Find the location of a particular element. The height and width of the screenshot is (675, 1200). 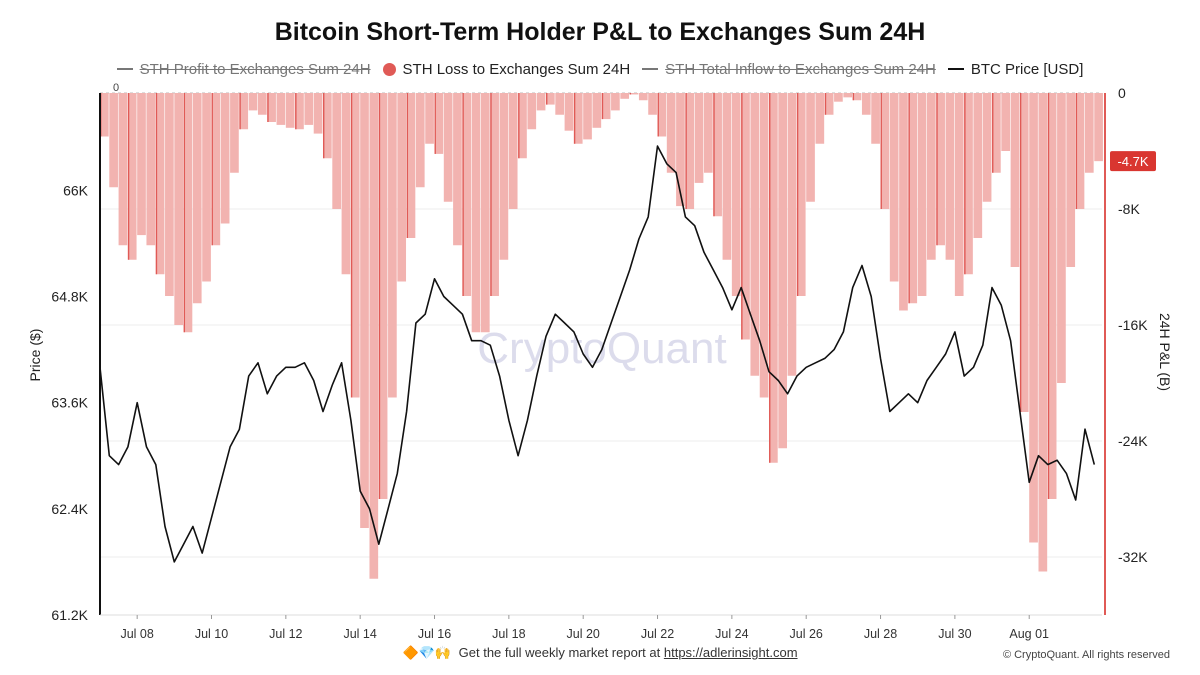

legend-label: STH Profit to Exchanges Sum 24H is located at coordinates (255, 69).